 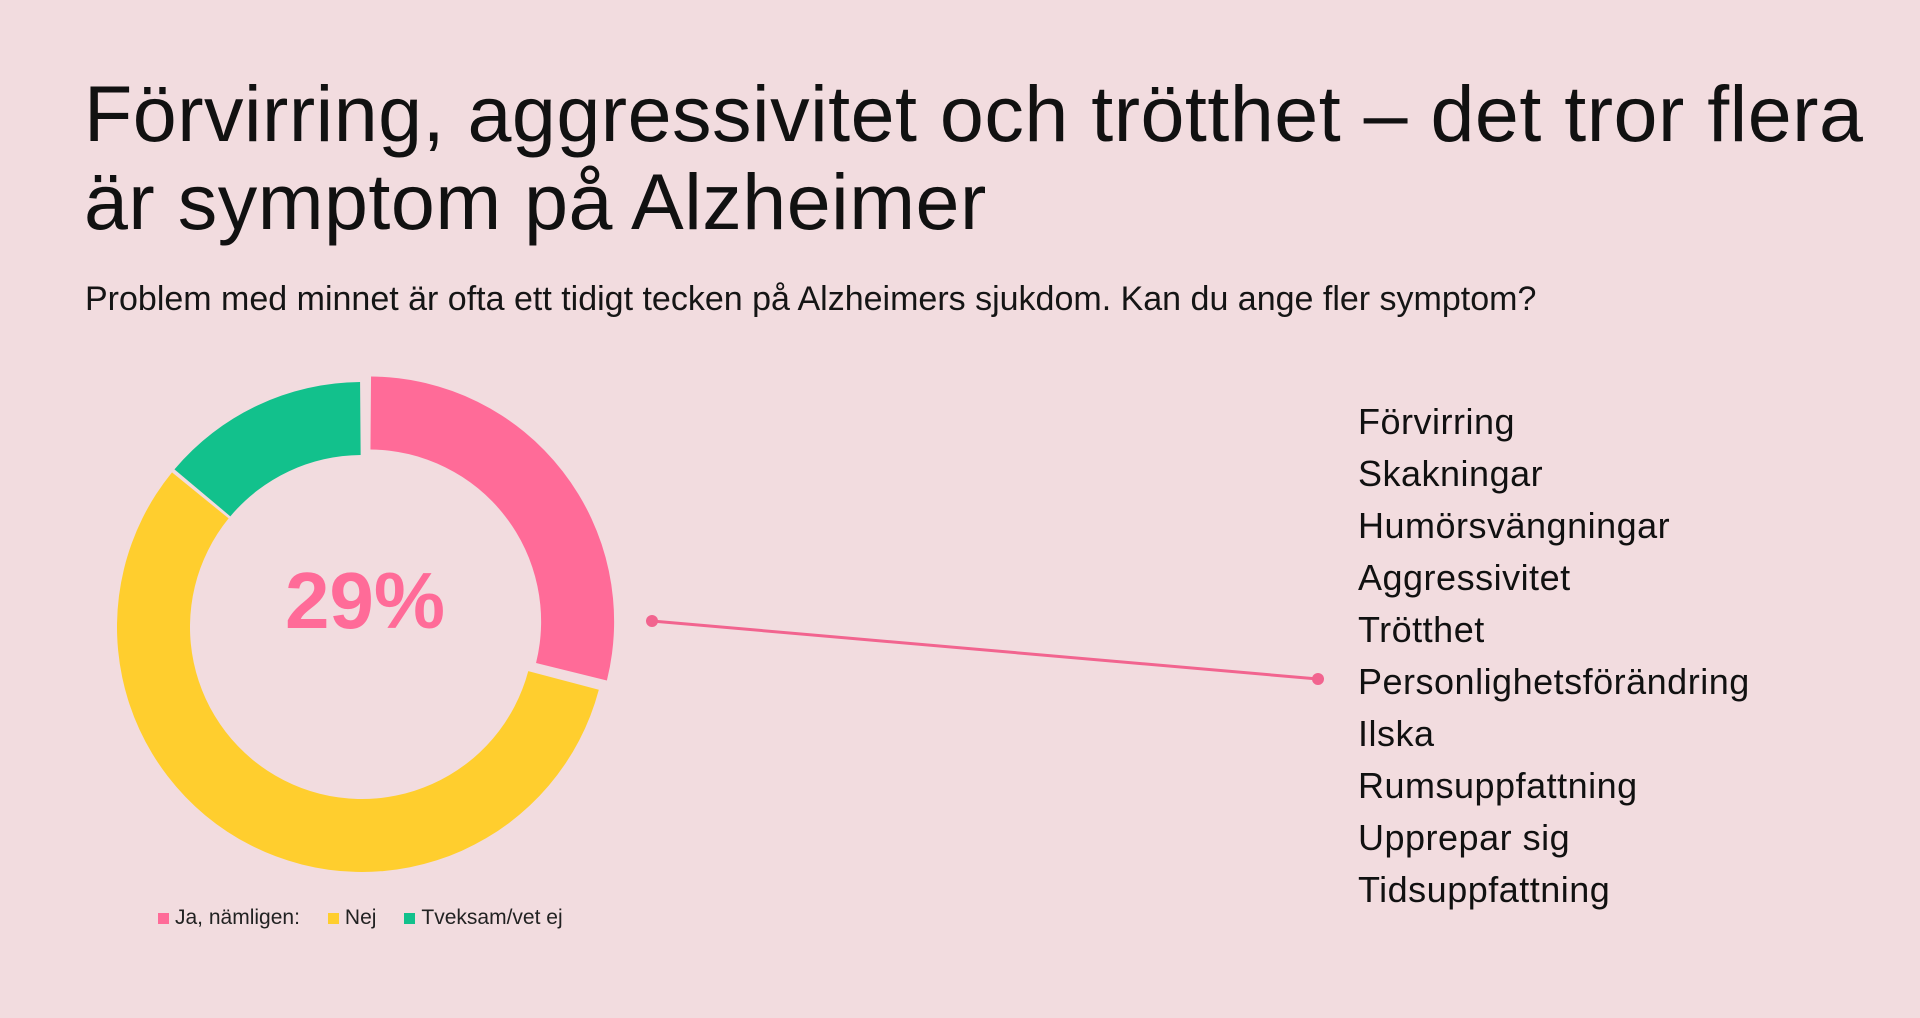 I want to click on legend-label-nej: Nej, so click(x=360, y=917).